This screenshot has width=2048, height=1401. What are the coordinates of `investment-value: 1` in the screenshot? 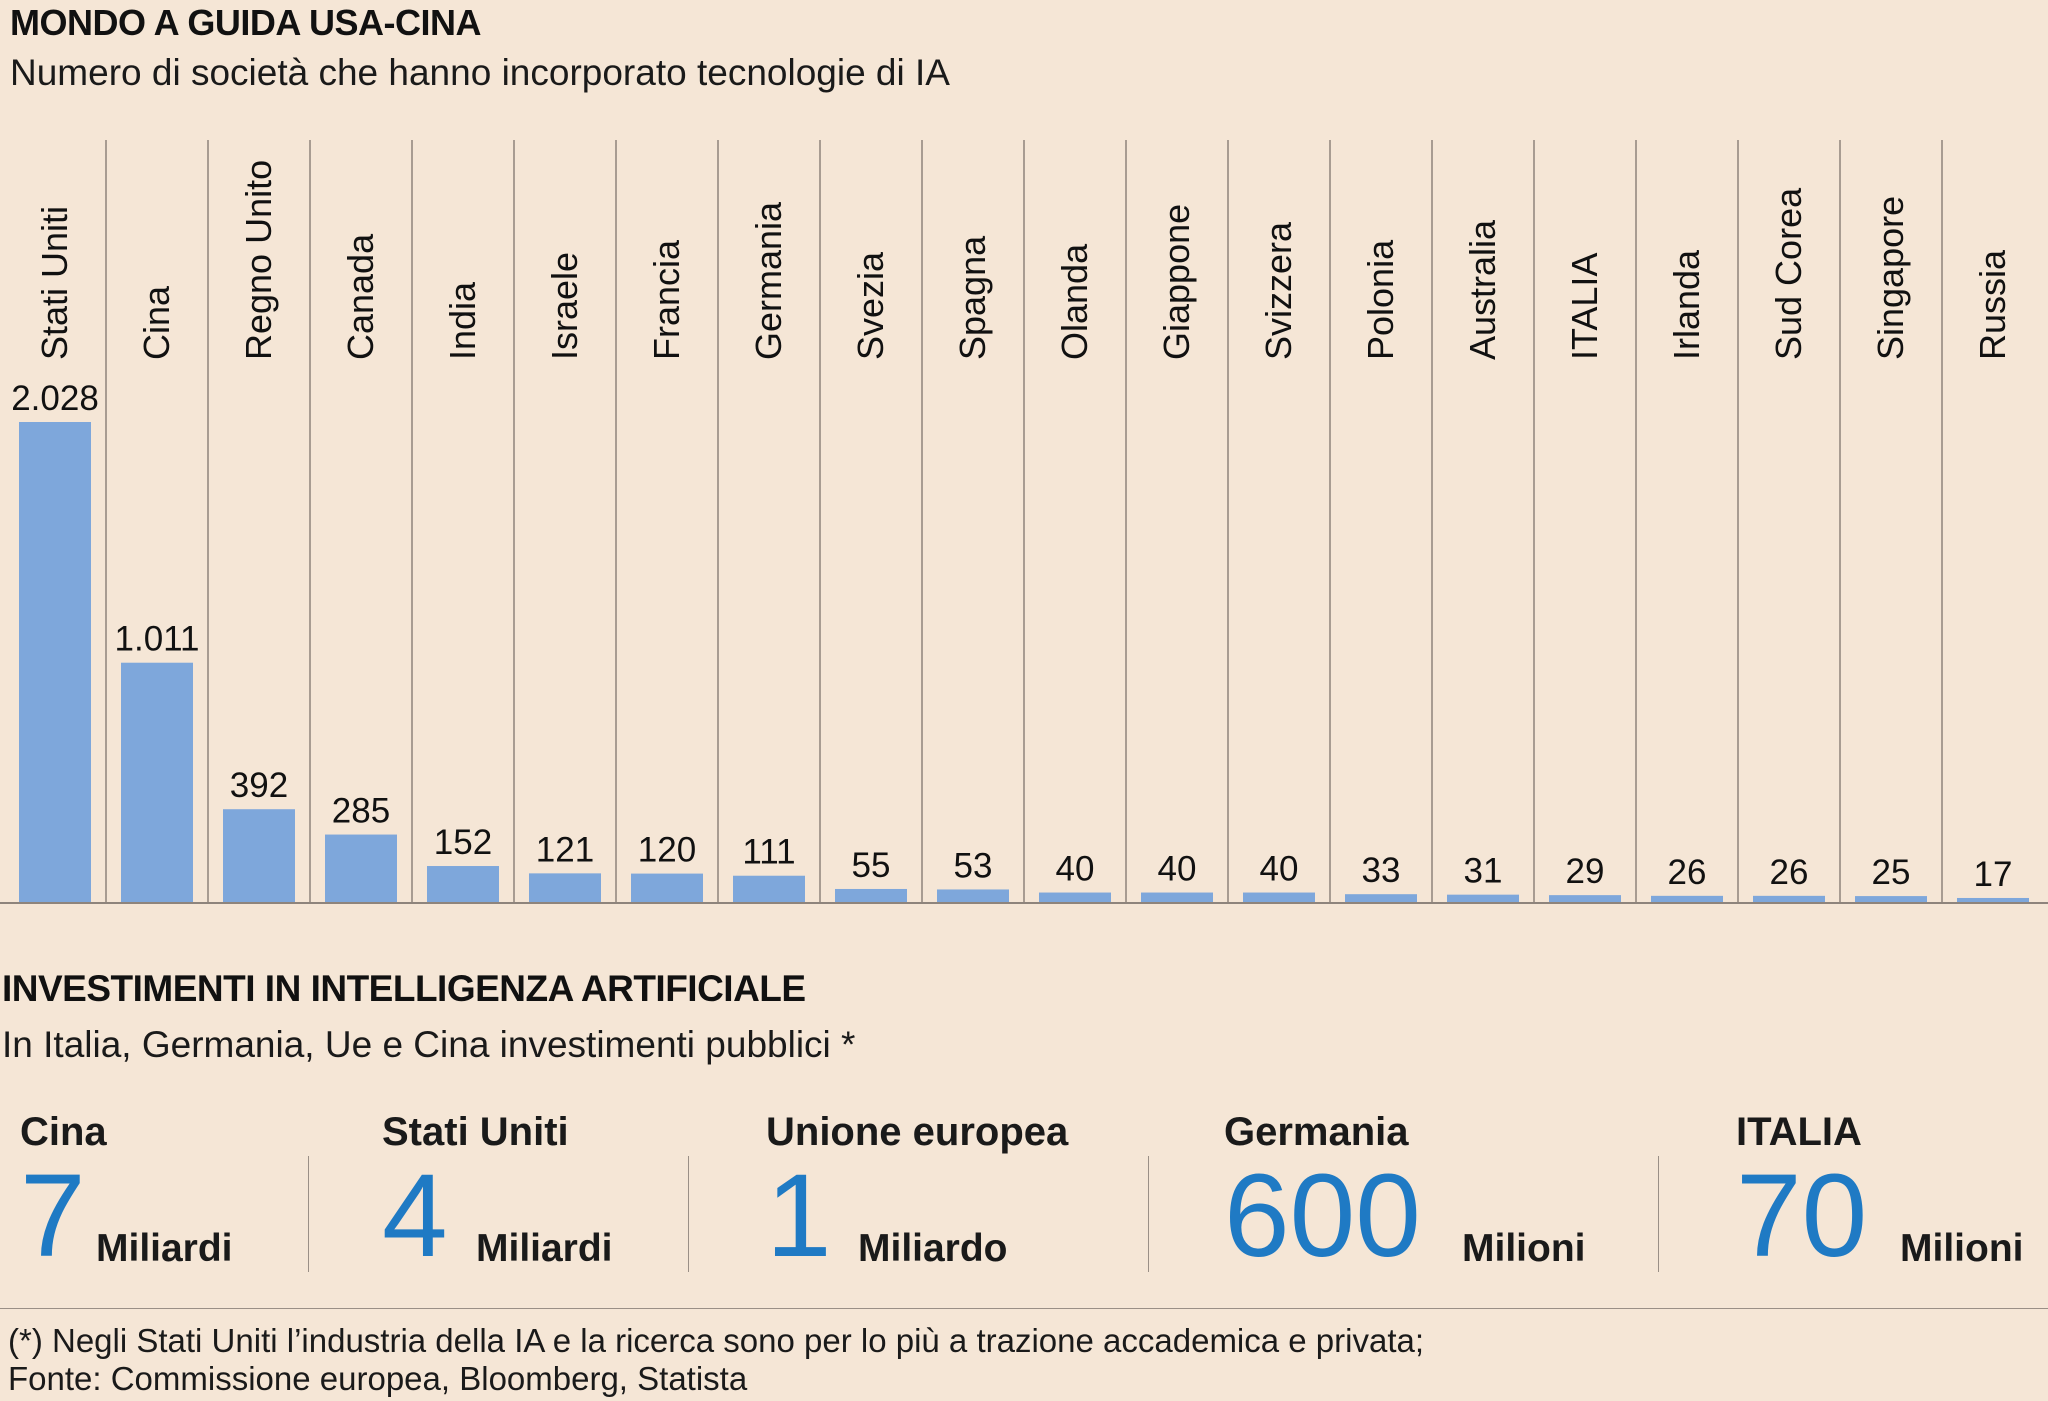 It's located at (799, 1216).